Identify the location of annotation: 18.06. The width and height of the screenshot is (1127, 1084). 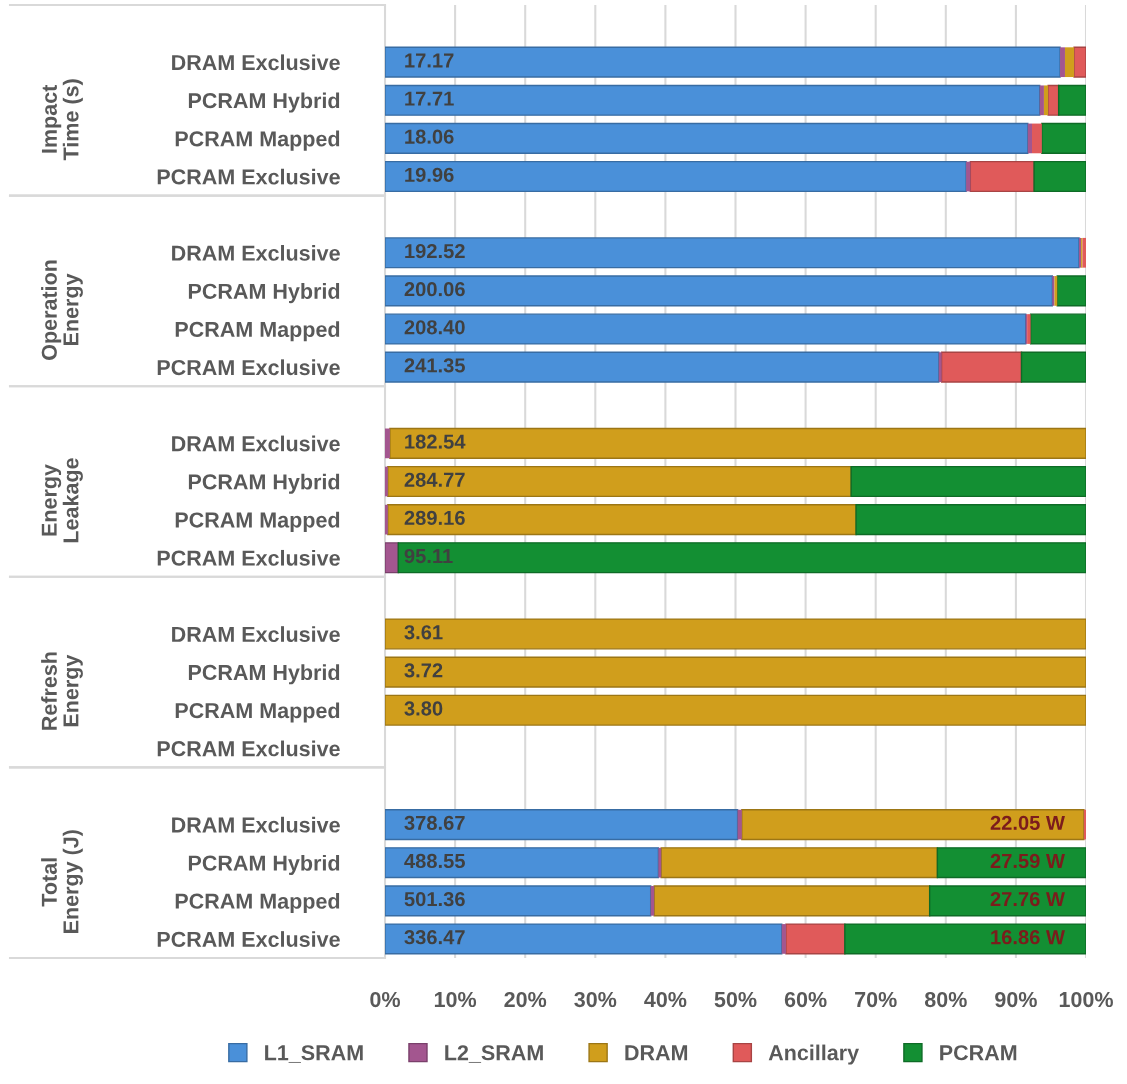
(429, 136).